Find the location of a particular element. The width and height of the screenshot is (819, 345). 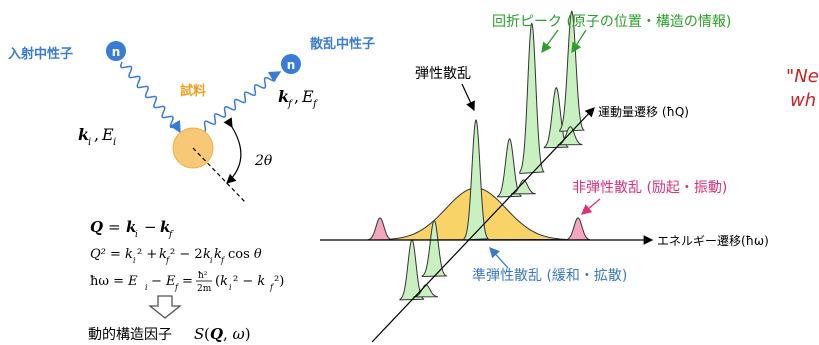

inelastic-arrow is located at coordinates (591, 206).